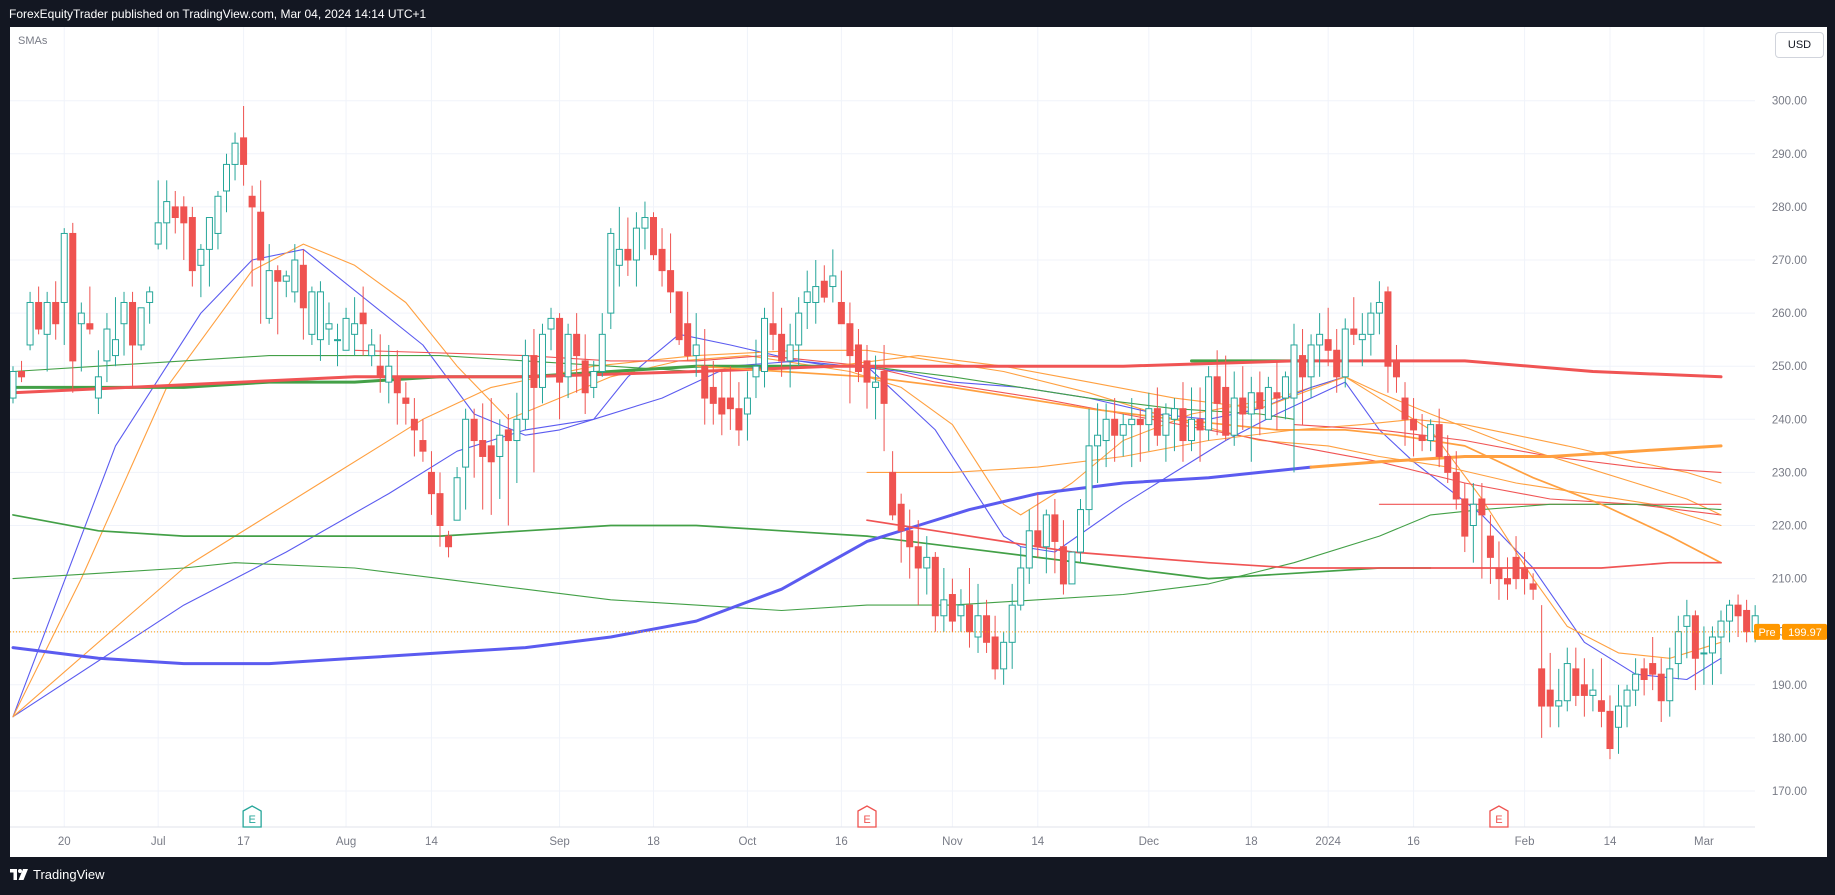 The width and height of the screenshot is (1835, 895). I want to click on tradingview-brand: TradingView, so click(57, 874).